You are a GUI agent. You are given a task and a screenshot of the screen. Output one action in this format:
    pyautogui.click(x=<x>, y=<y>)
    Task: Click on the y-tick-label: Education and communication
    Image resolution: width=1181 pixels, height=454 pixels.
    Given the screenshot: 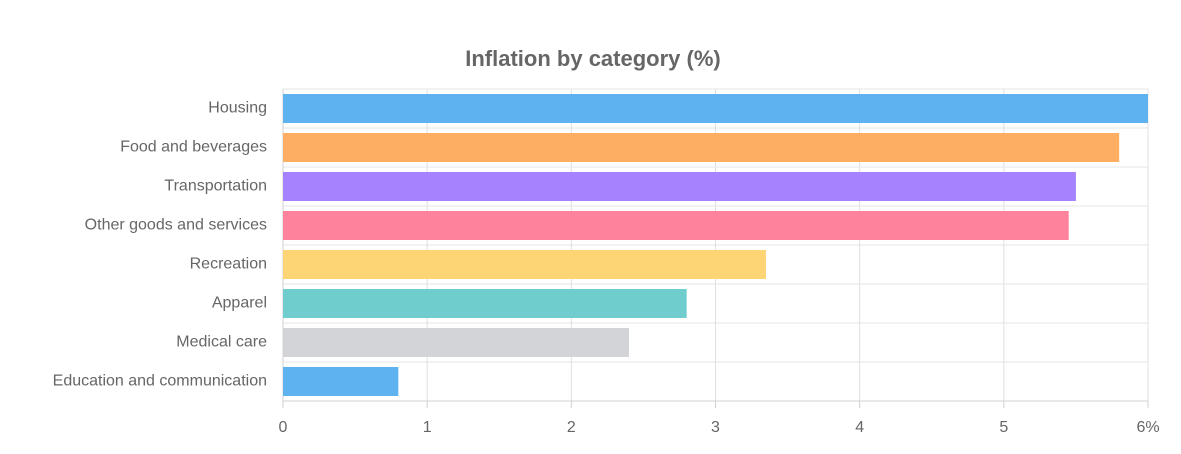 What is the action you would take?
    pyautogui.click(x=160, y=381)
    